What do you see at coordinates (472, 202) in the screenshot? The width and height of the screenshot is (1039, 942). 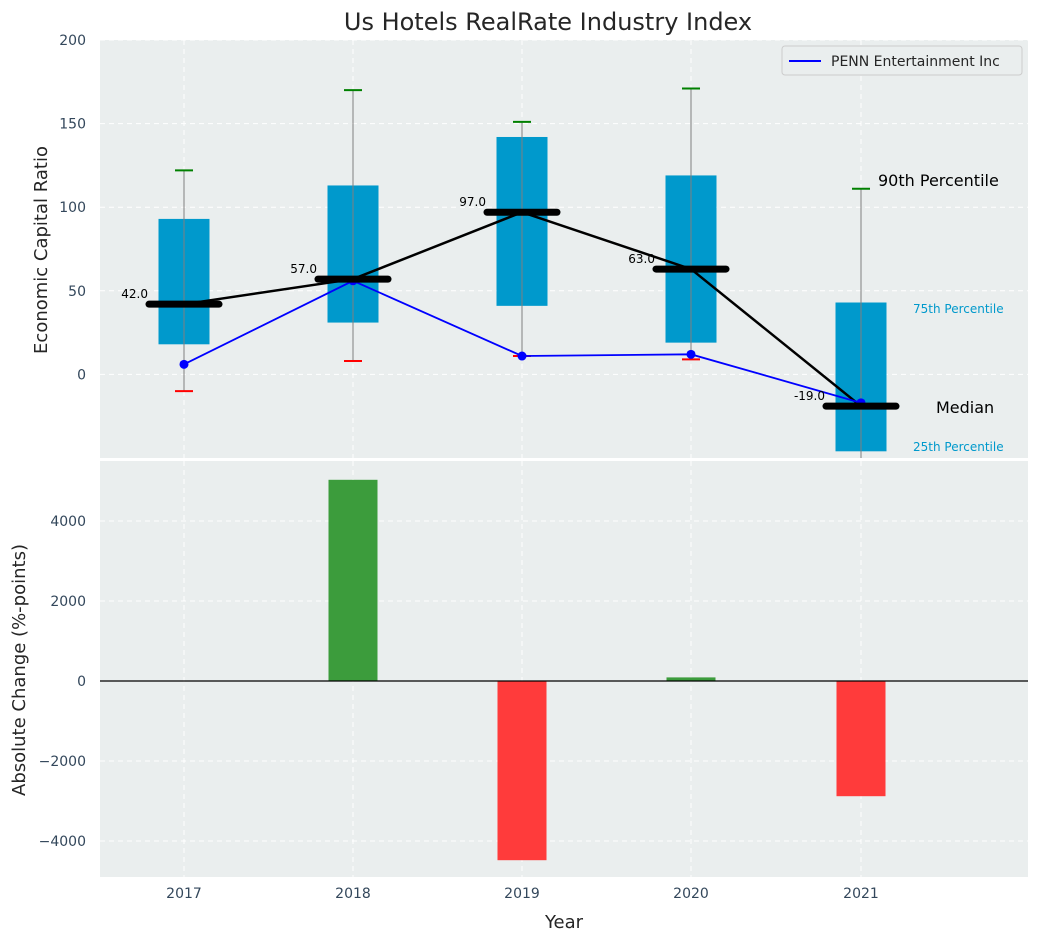 I see `median-value-label: 97.0` at bounding box center [472, 202].